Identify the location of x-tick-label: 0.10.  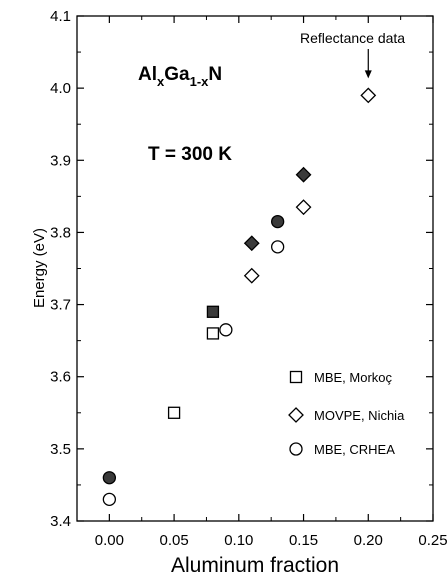
(238, 540).